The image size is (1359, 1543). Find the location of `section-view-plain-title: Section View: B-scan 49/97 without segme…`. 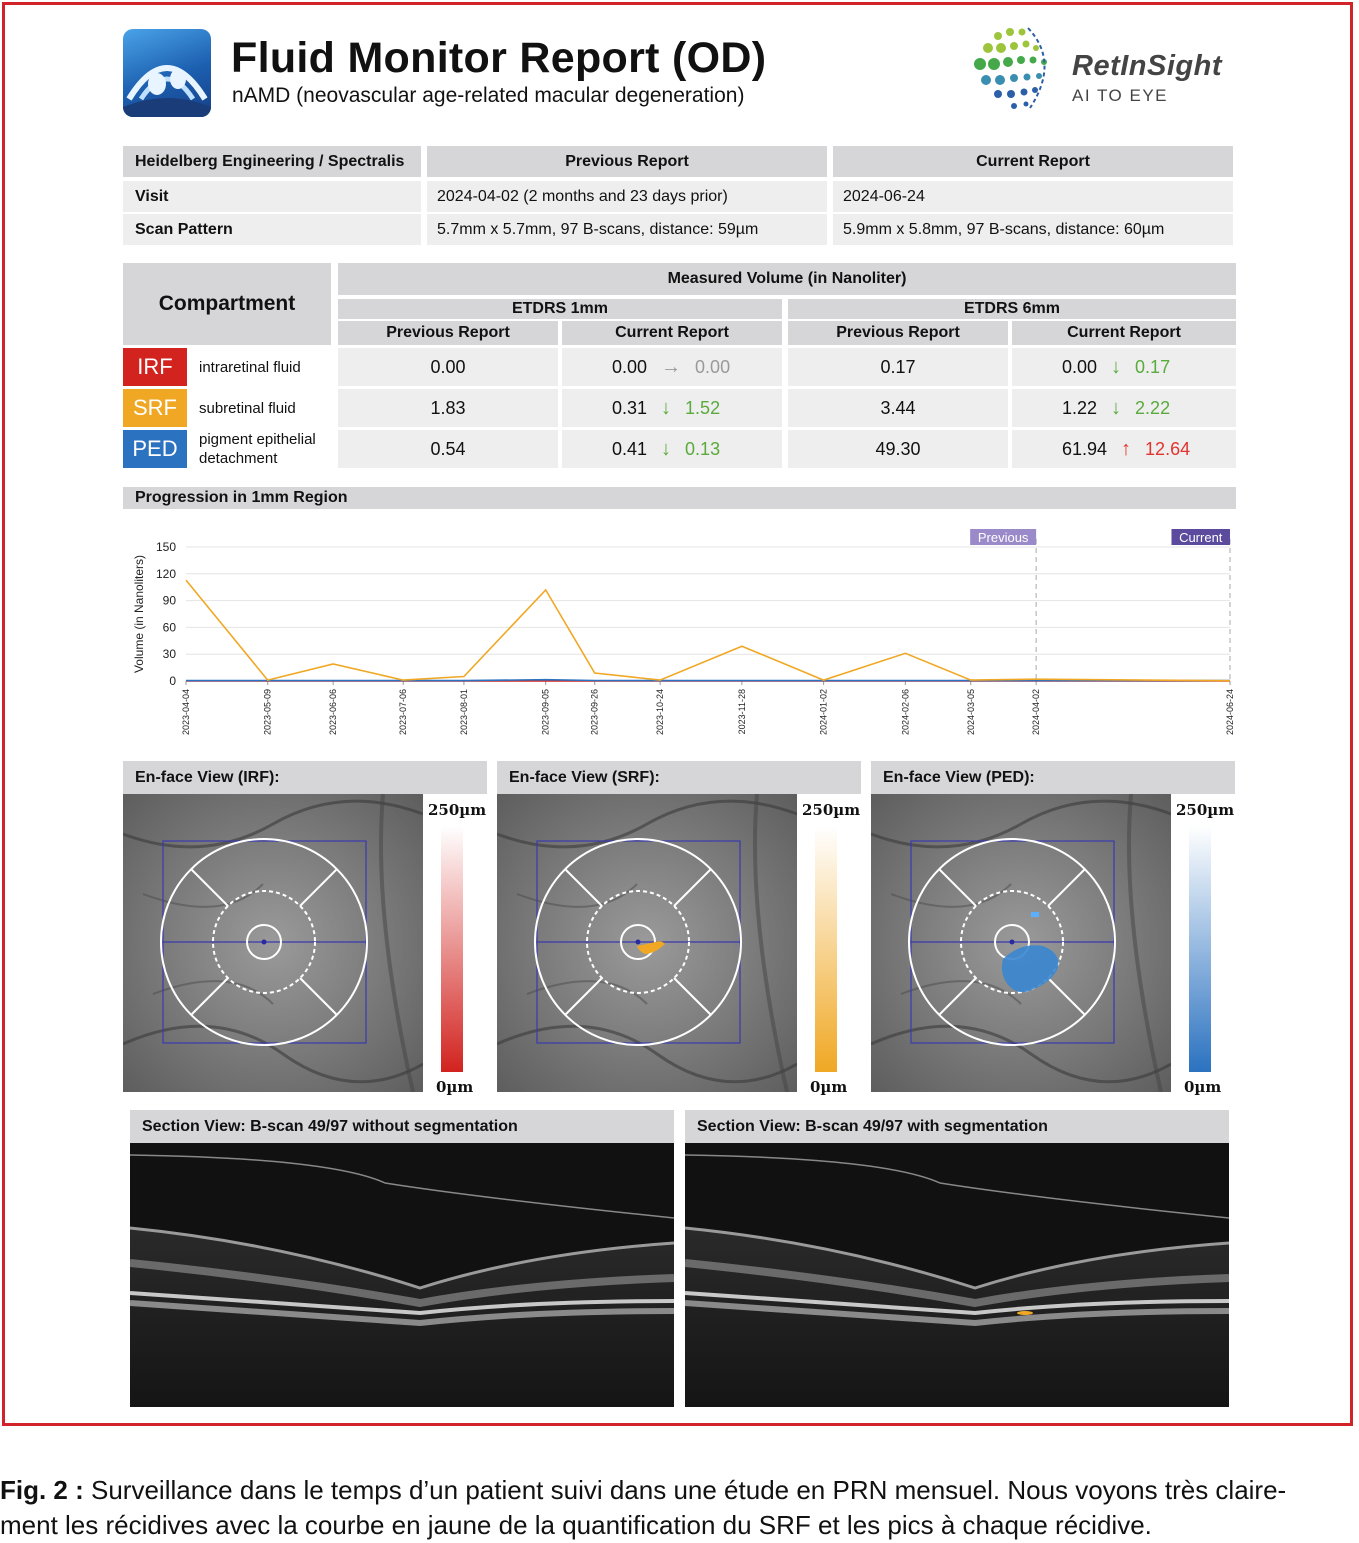

section-view-plain-title: Section View: B-scan 49/97 without segme… is located at coordinates (402, 1126).